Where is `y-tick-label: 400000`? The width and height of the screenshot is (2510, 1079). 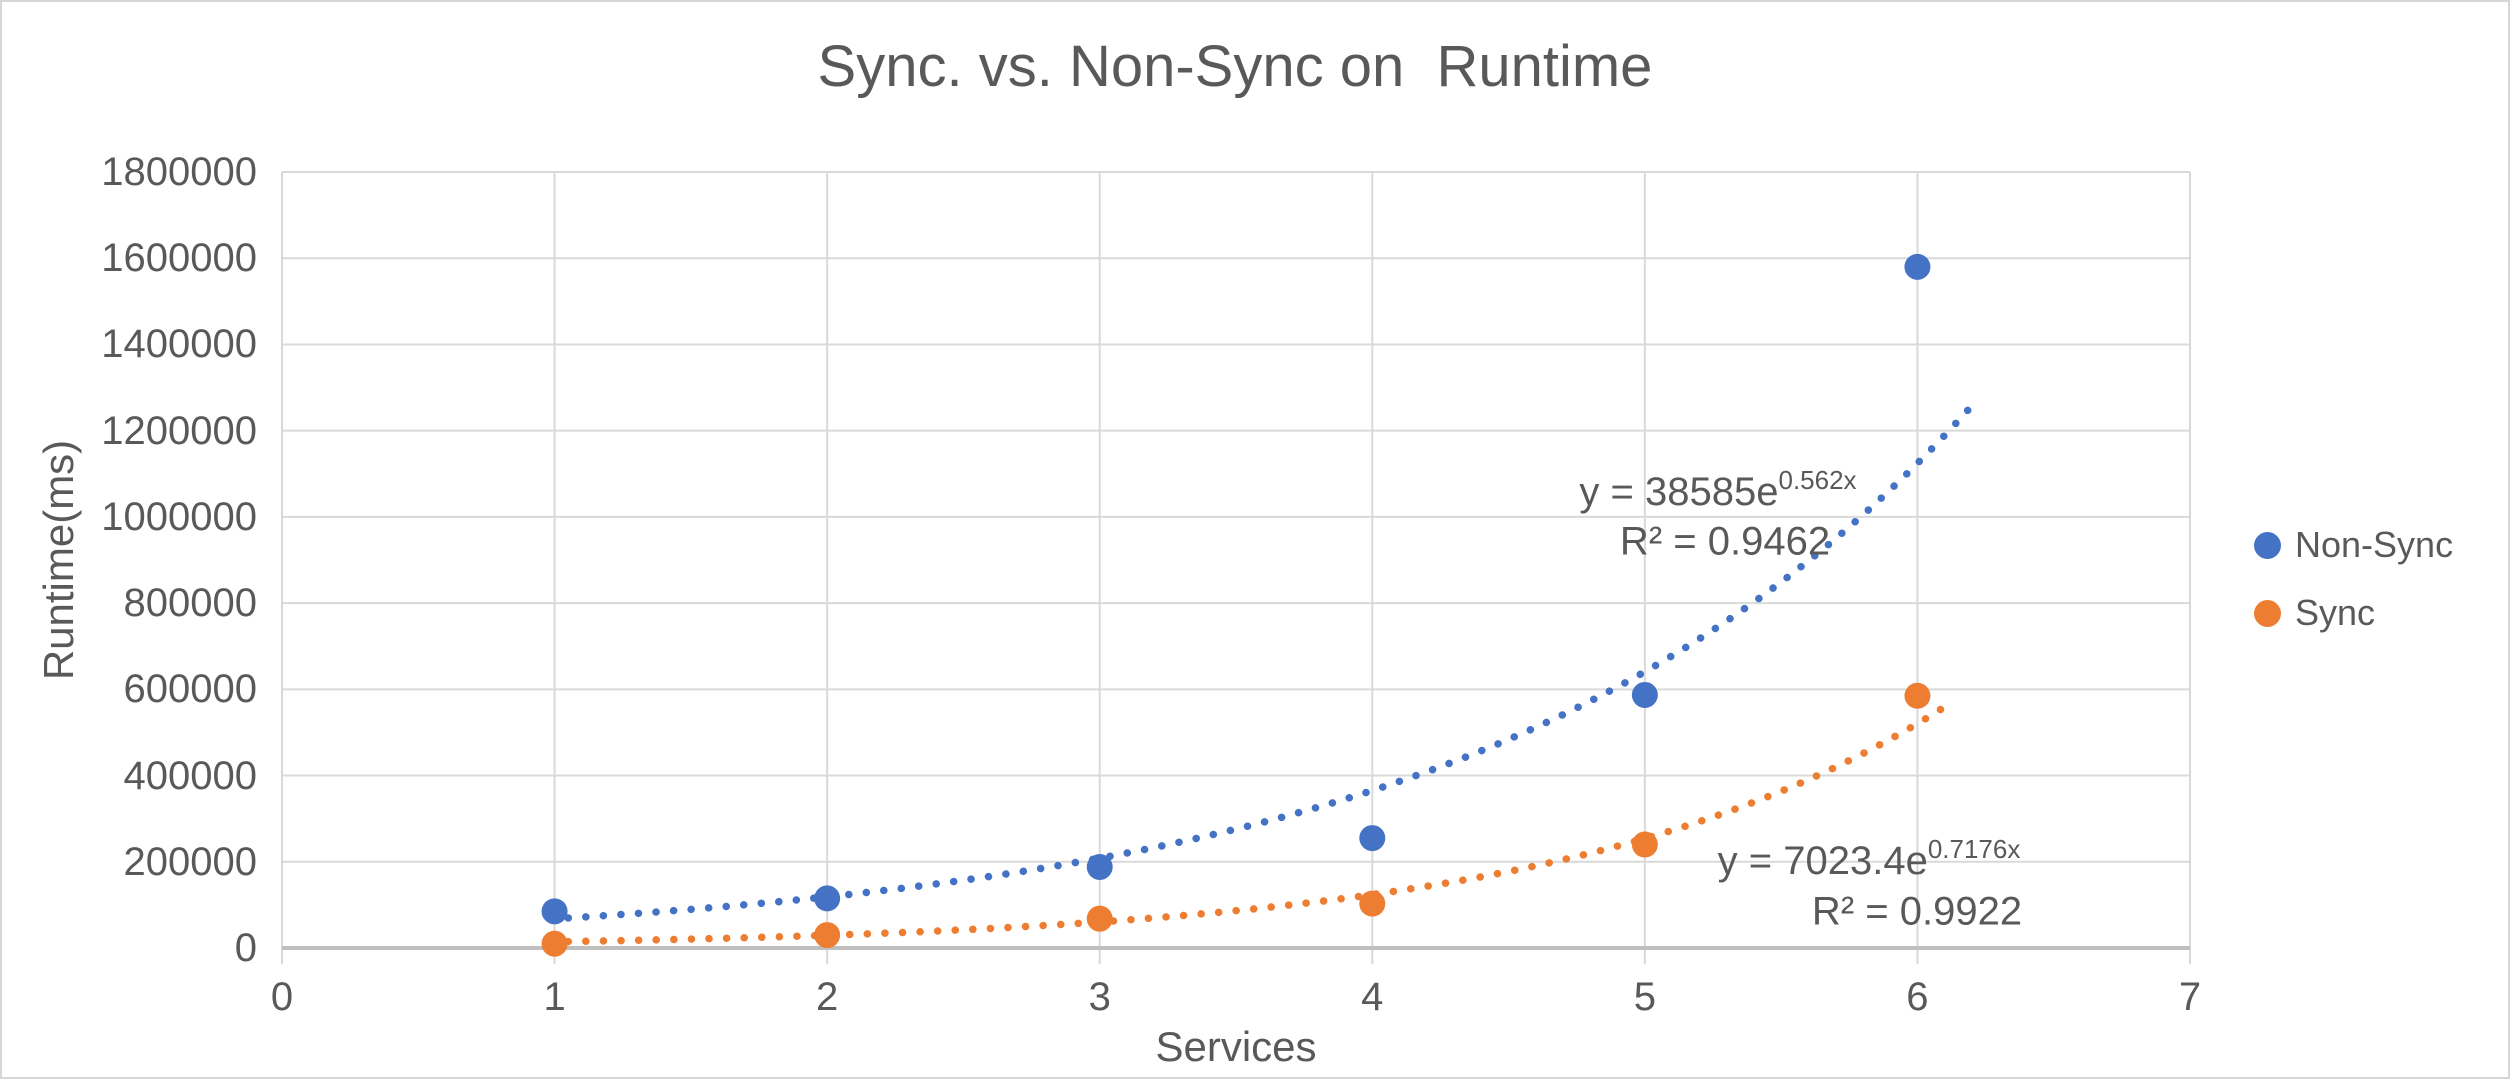
y-tick-label: 400000 is located at coordinates (190, 775).